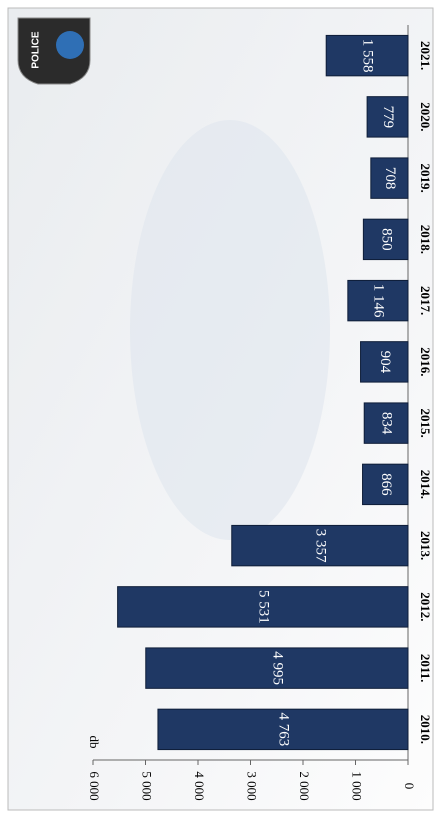 The height and width of the screenshot is (818, 440). Describe the element at coordinates (425, 484) in the screenshot. I see `category-label: 2014.` at that location.